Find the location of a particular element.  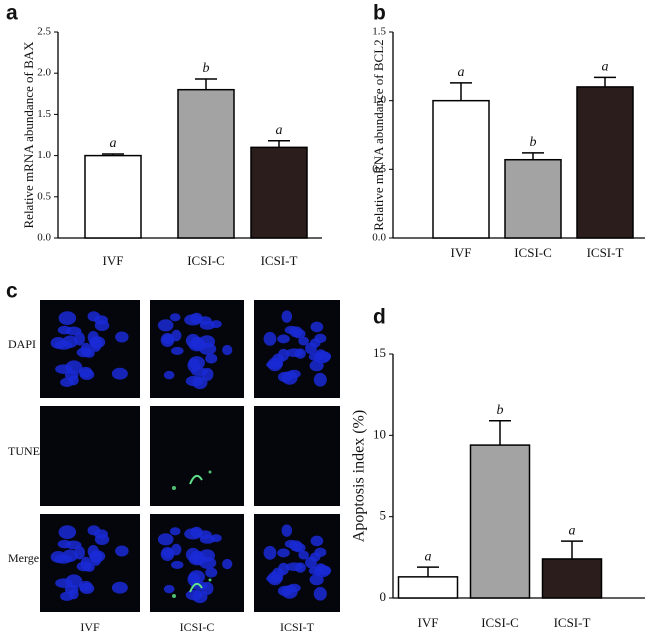

panel-label: d is located at coordinates (379, 317).